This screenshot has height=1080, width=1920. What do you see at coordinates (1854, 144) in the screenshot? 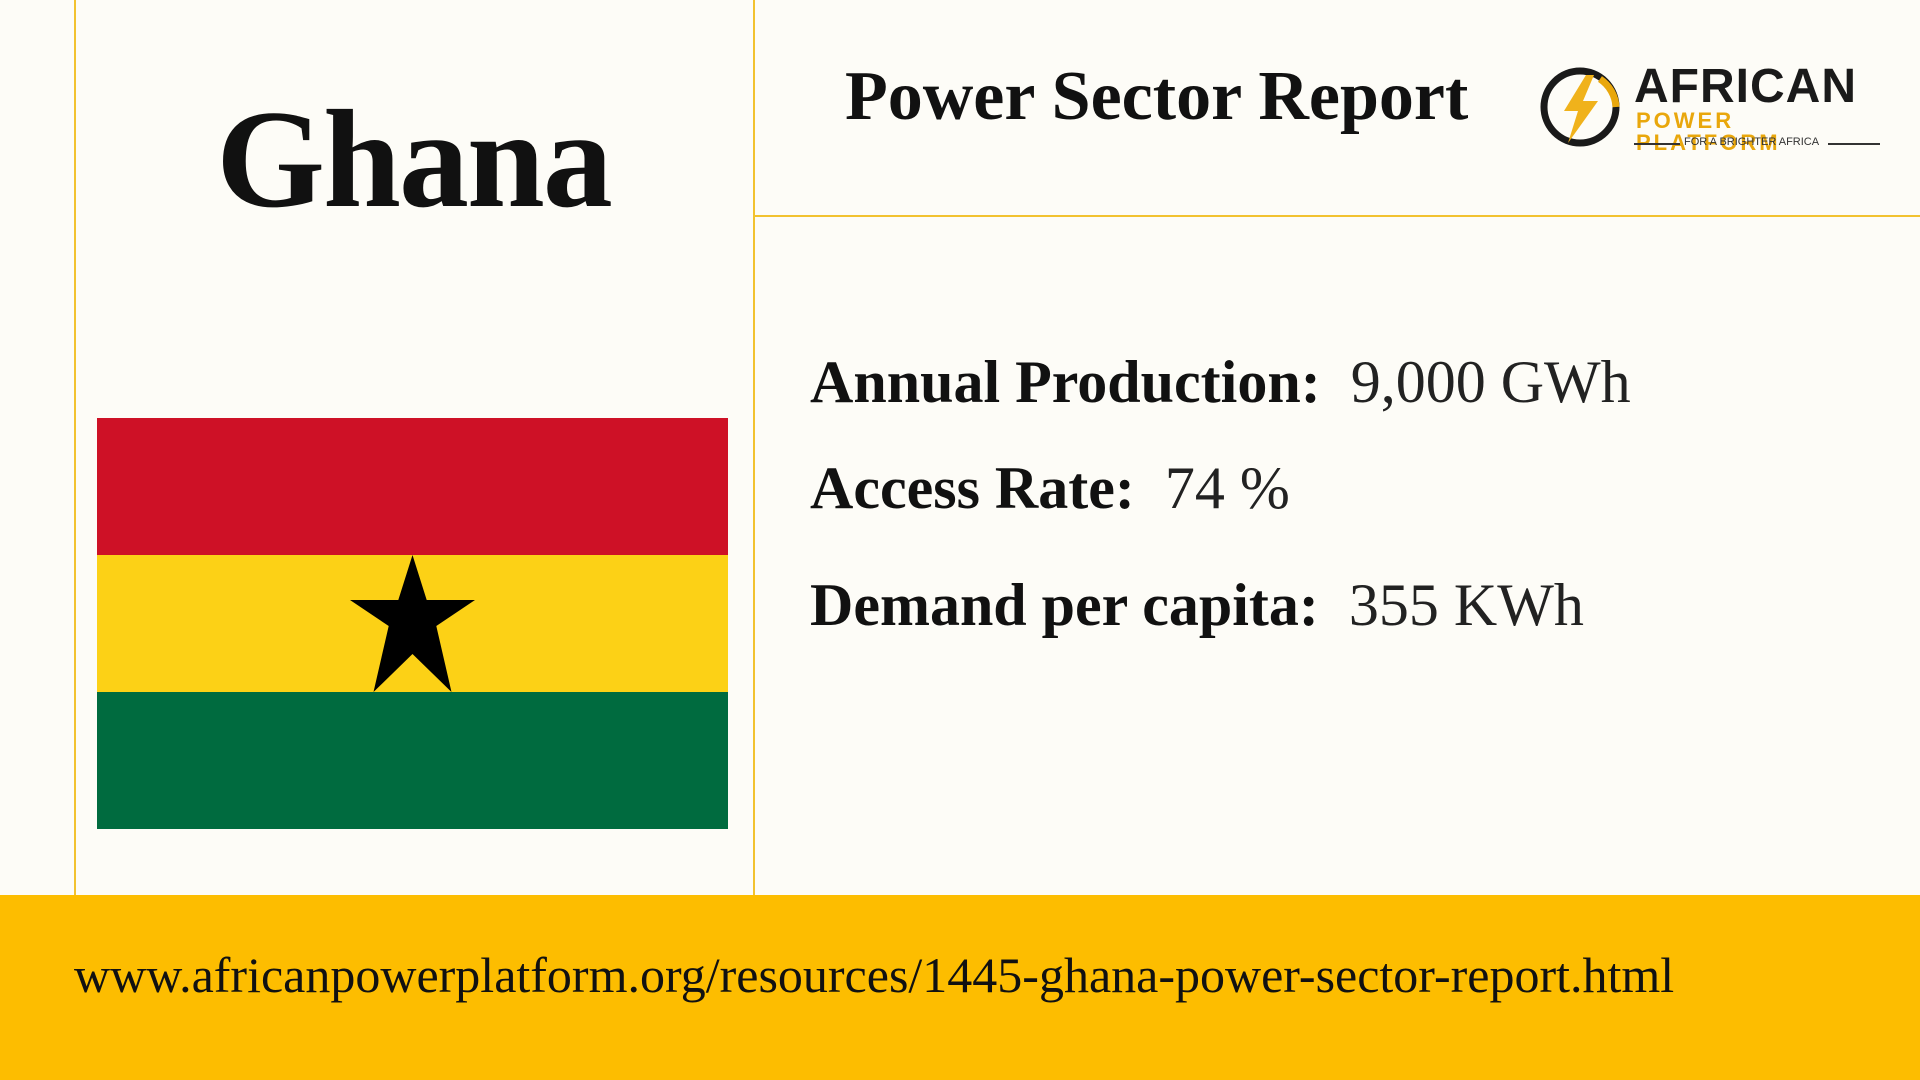
I see `logo-rule-right` at bounding box center [1854, 144].